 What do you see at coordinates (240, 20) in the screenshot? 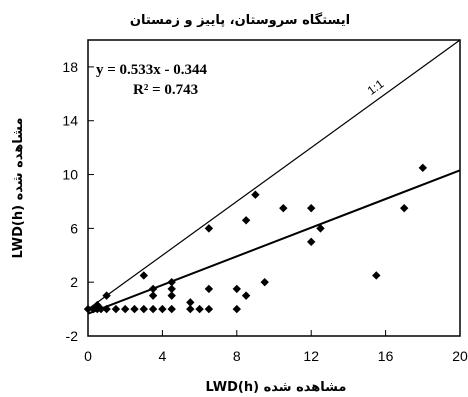
I see `chart-title: ایستگاه سروستان، پاییز و زمستان` at bounding box center [240, 20].